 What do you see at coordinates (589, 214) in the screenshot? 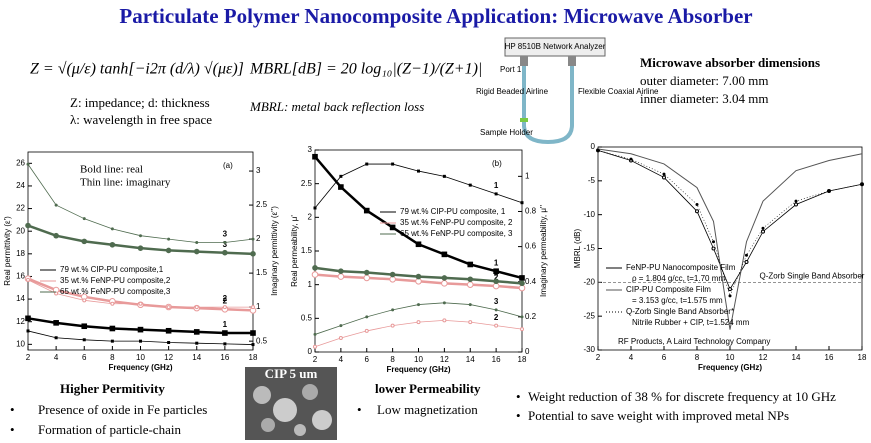
I see `y-tick-label: -10` at bounding box center [589, 214].